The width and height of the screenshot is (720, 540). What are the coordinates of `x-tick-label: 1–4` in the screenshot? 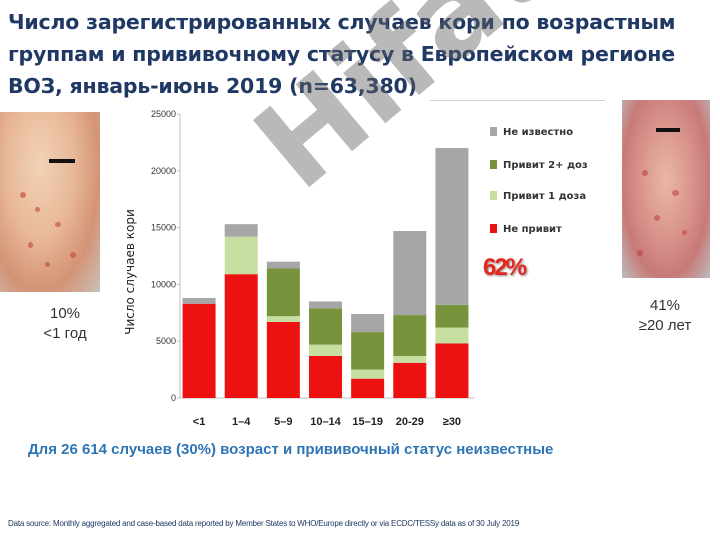 It's located at (241, 422).